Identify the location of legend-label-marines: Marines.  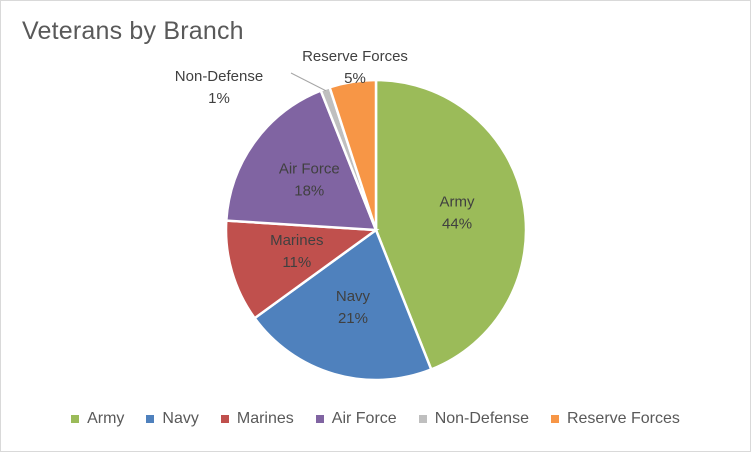
(265, 418).